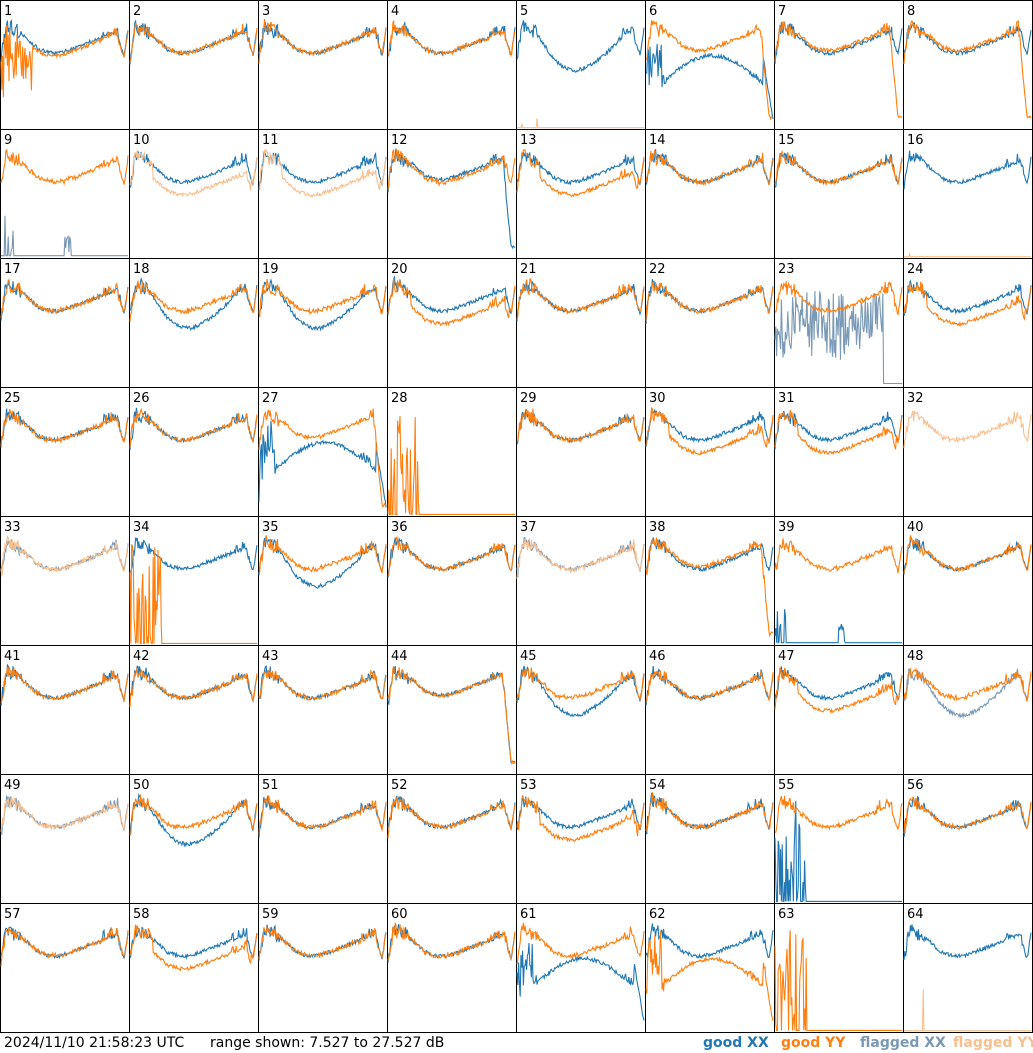  Describe the element at coordinates (270, 269) in the screenshot. I see `panel-label: 19` at that location.